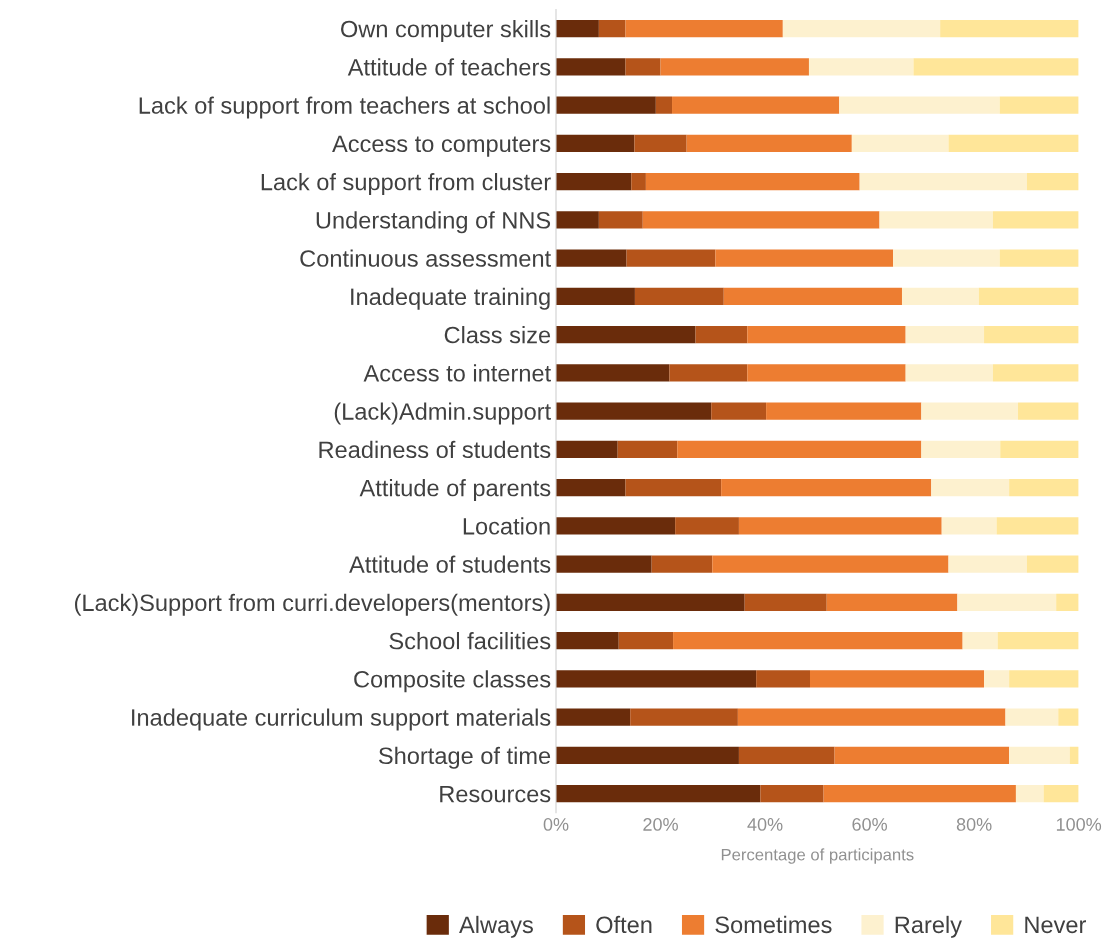 The height and width of the screenshot is (945, 1112). What do you see at coordinates (496, 926) in the screenshot?
I see `legend-label: Always` at bounding box center [496, 926].